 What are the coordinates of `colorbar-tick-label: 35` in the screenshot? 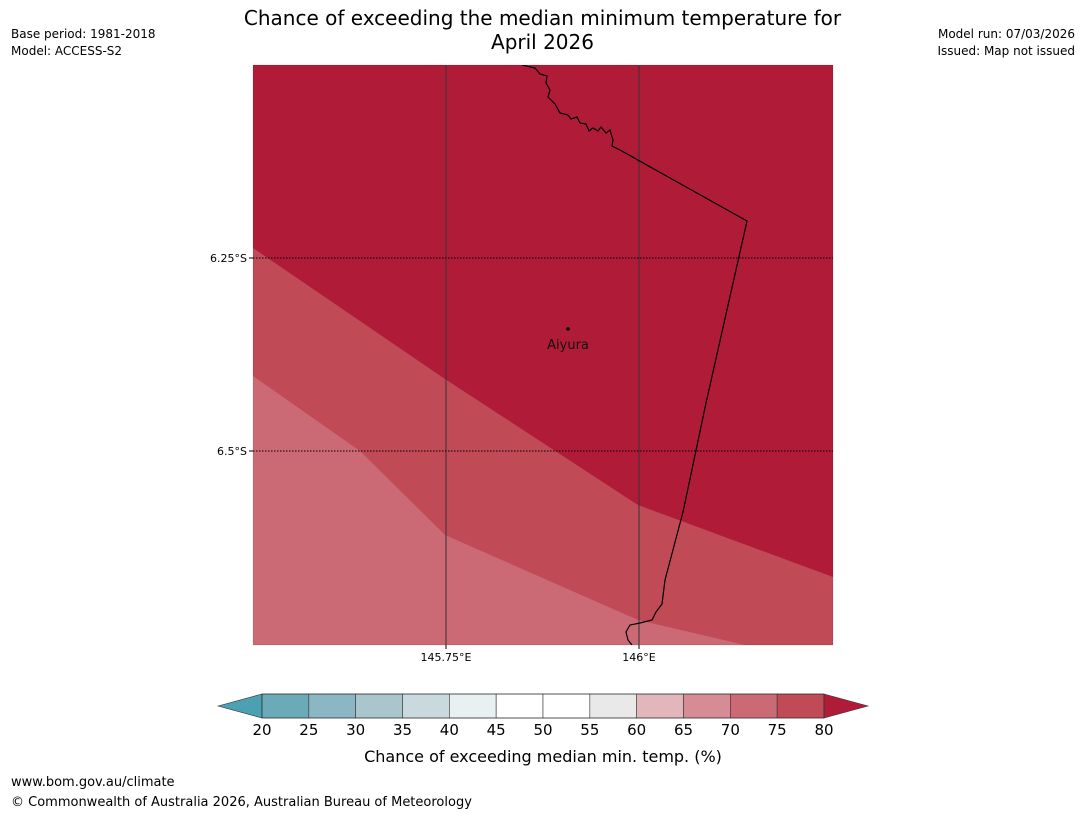 It's located at (402, 730).